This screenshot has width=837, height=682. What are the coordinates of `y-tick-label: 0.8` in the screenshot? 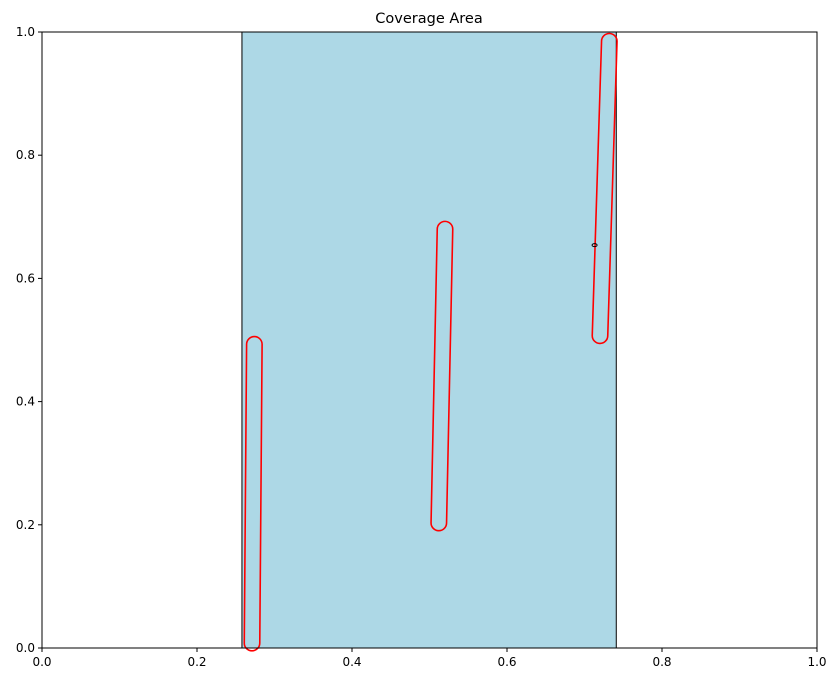 It's located at (25, 155).